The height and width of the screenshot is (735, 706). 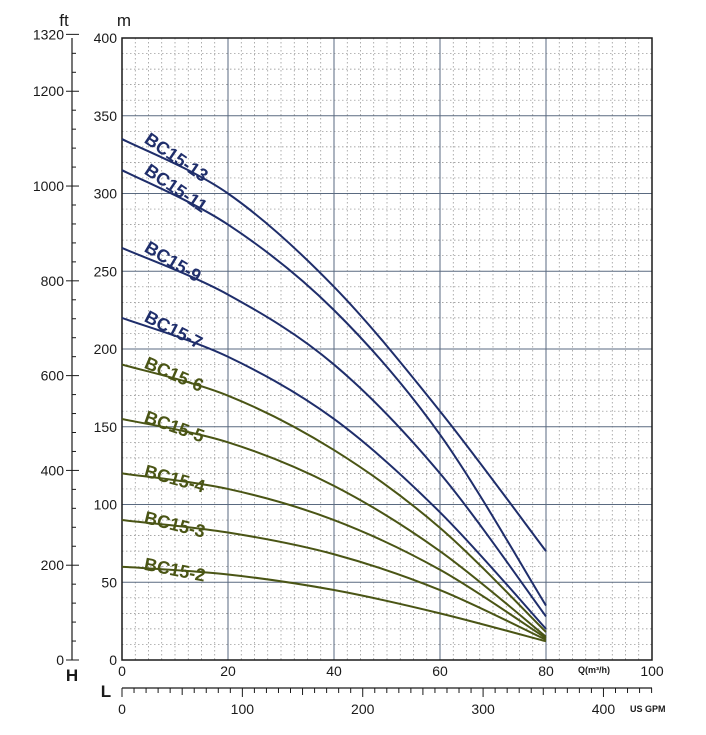 I want to click on m-unit-label: m, so click(x=124, y=20).